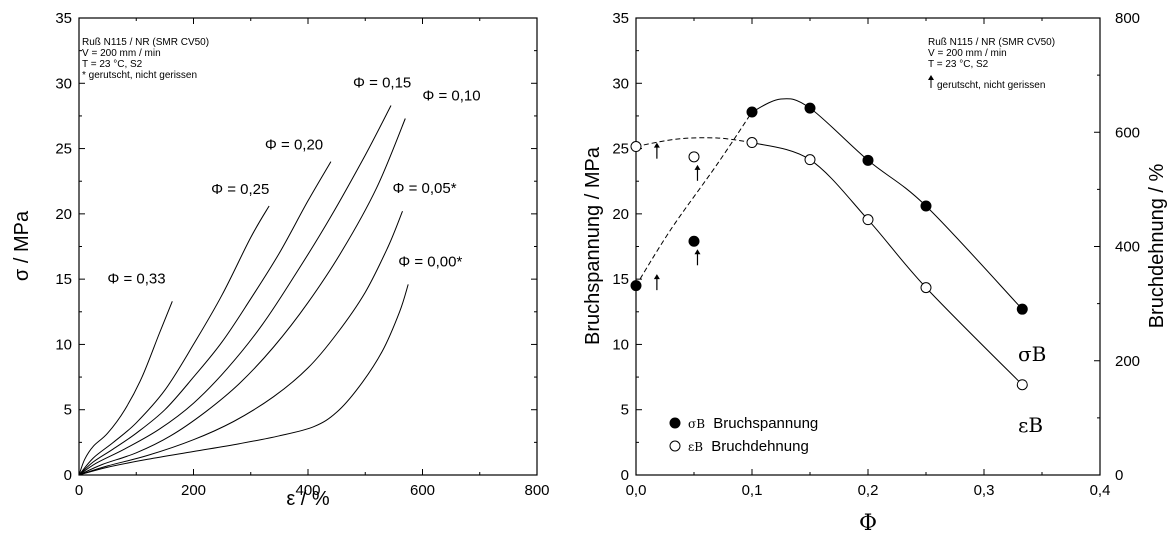 The height and width of the screenshot is (533, 1175). Describe the element at coordinates (136, 278) in the screenshot. I see `curve-label: Φ = 0,33` at that location.